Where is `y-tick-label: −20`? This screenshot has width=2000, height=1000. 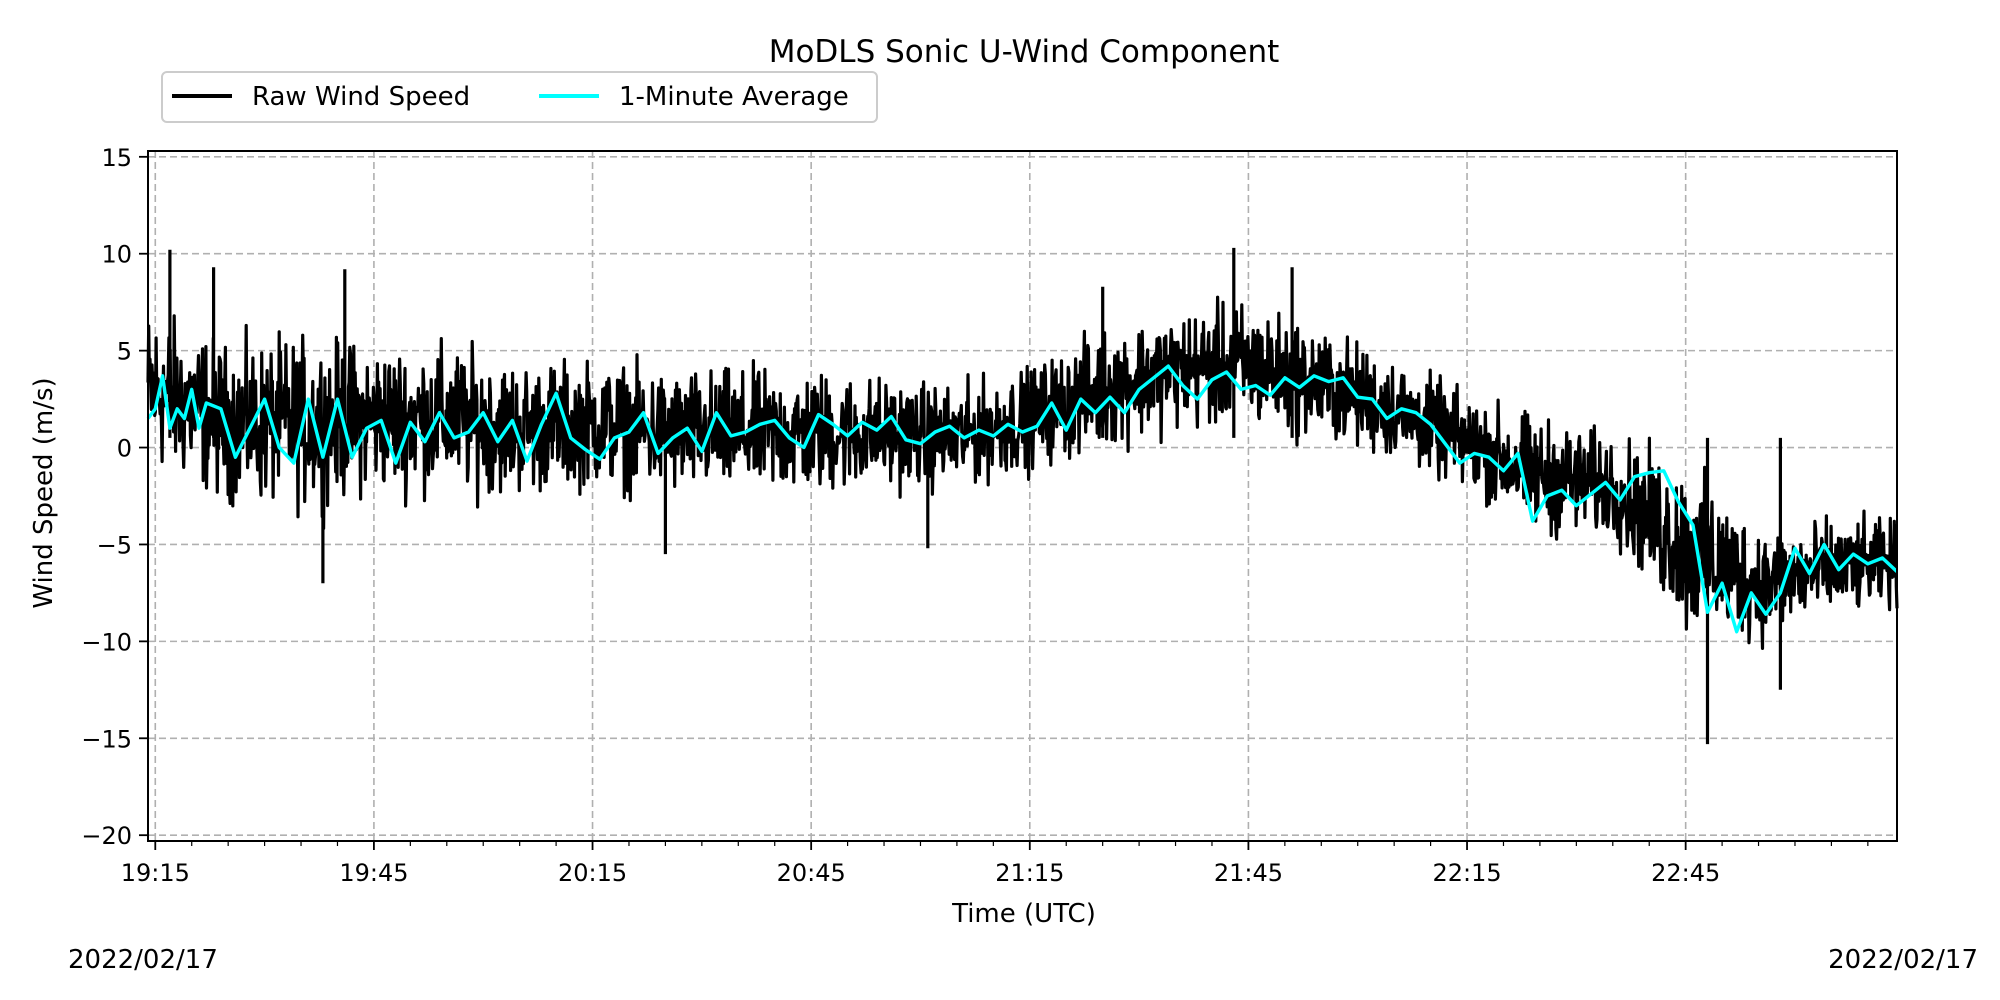
y-tick-label: −20 is located at coordinates (106, 836).